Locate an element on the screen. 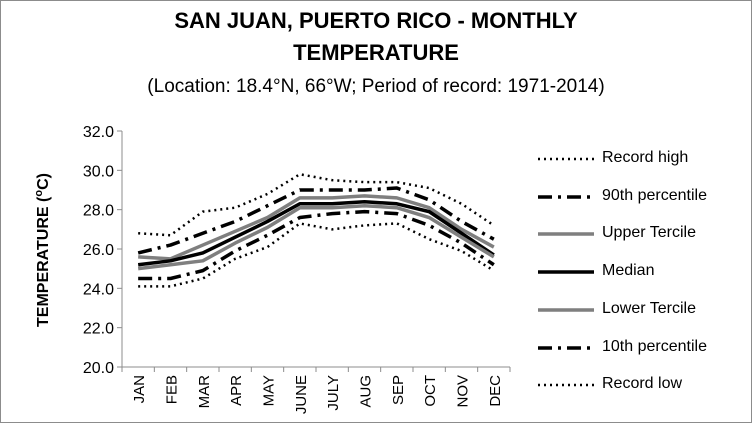 This screenshot has height=423, width=752. legend-label: Lower Tercile is located at coordinates (649, 308).